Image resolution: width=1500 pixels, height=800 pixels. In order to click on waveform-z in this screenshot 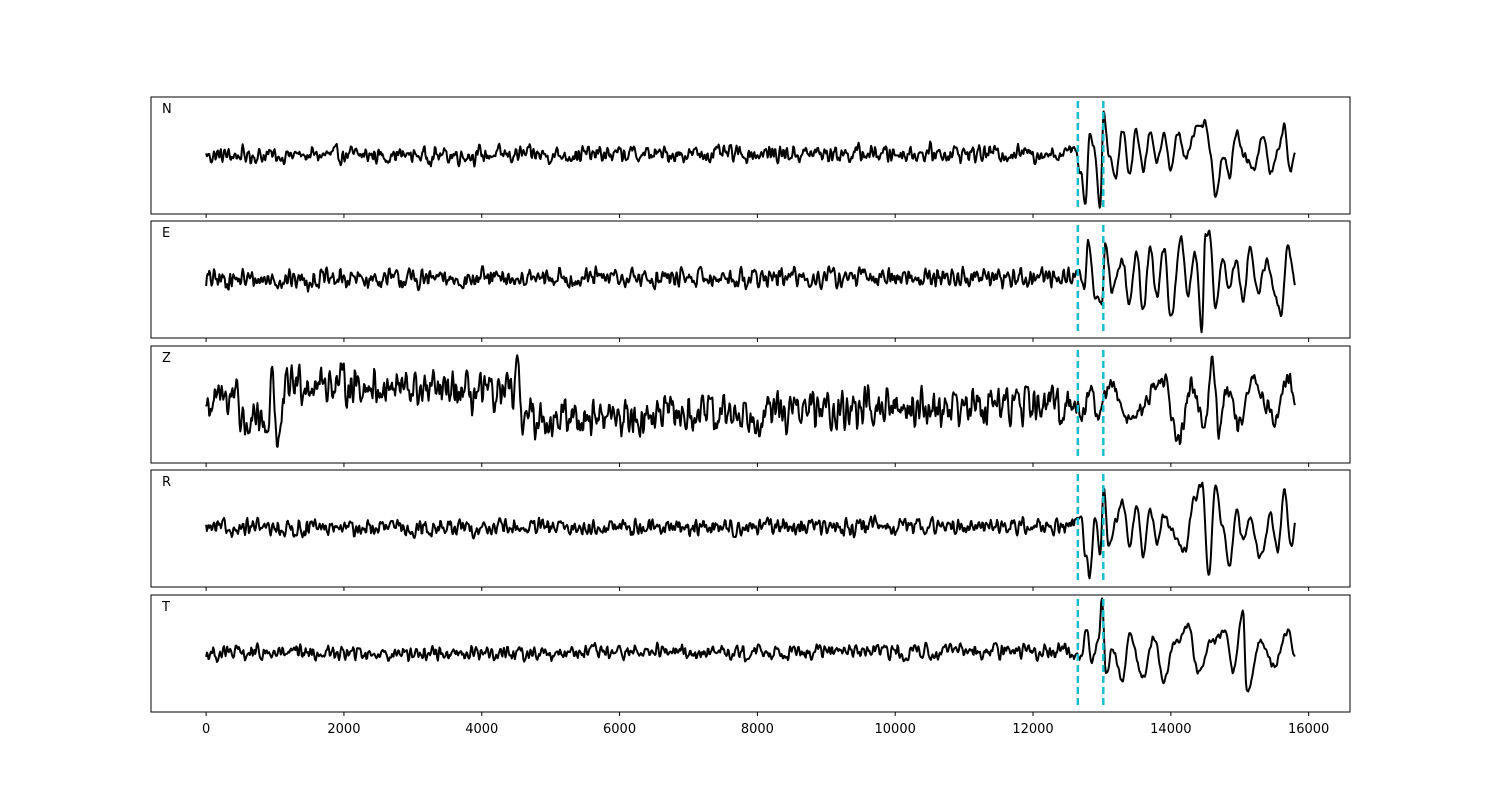, I will do `click(750, 401)`.